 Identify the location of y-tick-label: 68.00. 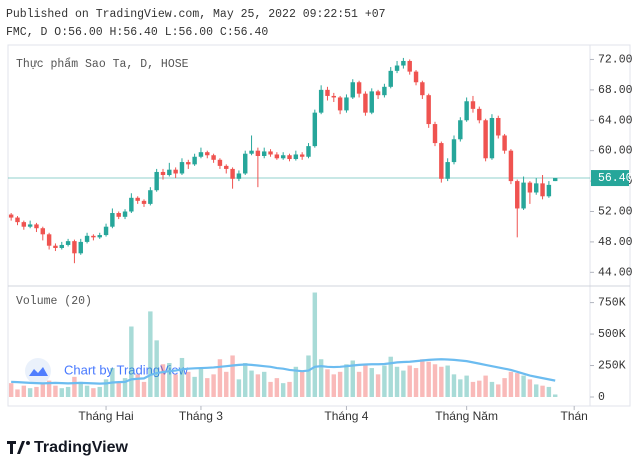
(615, 90).